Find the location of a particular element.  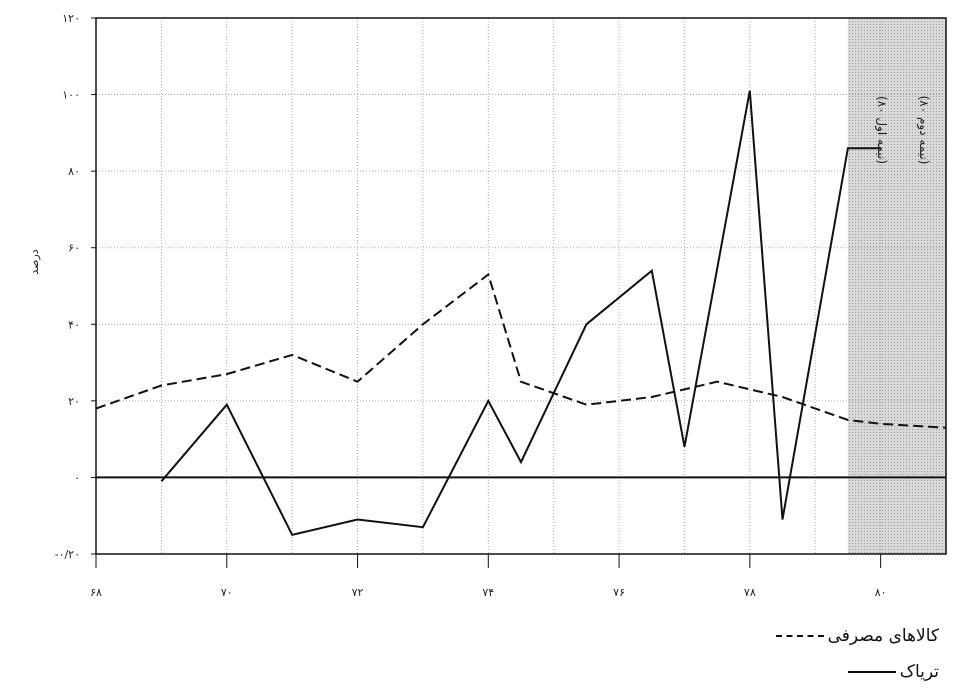

y-tick-label: ۸۰ is located at coordinates (74, 171).